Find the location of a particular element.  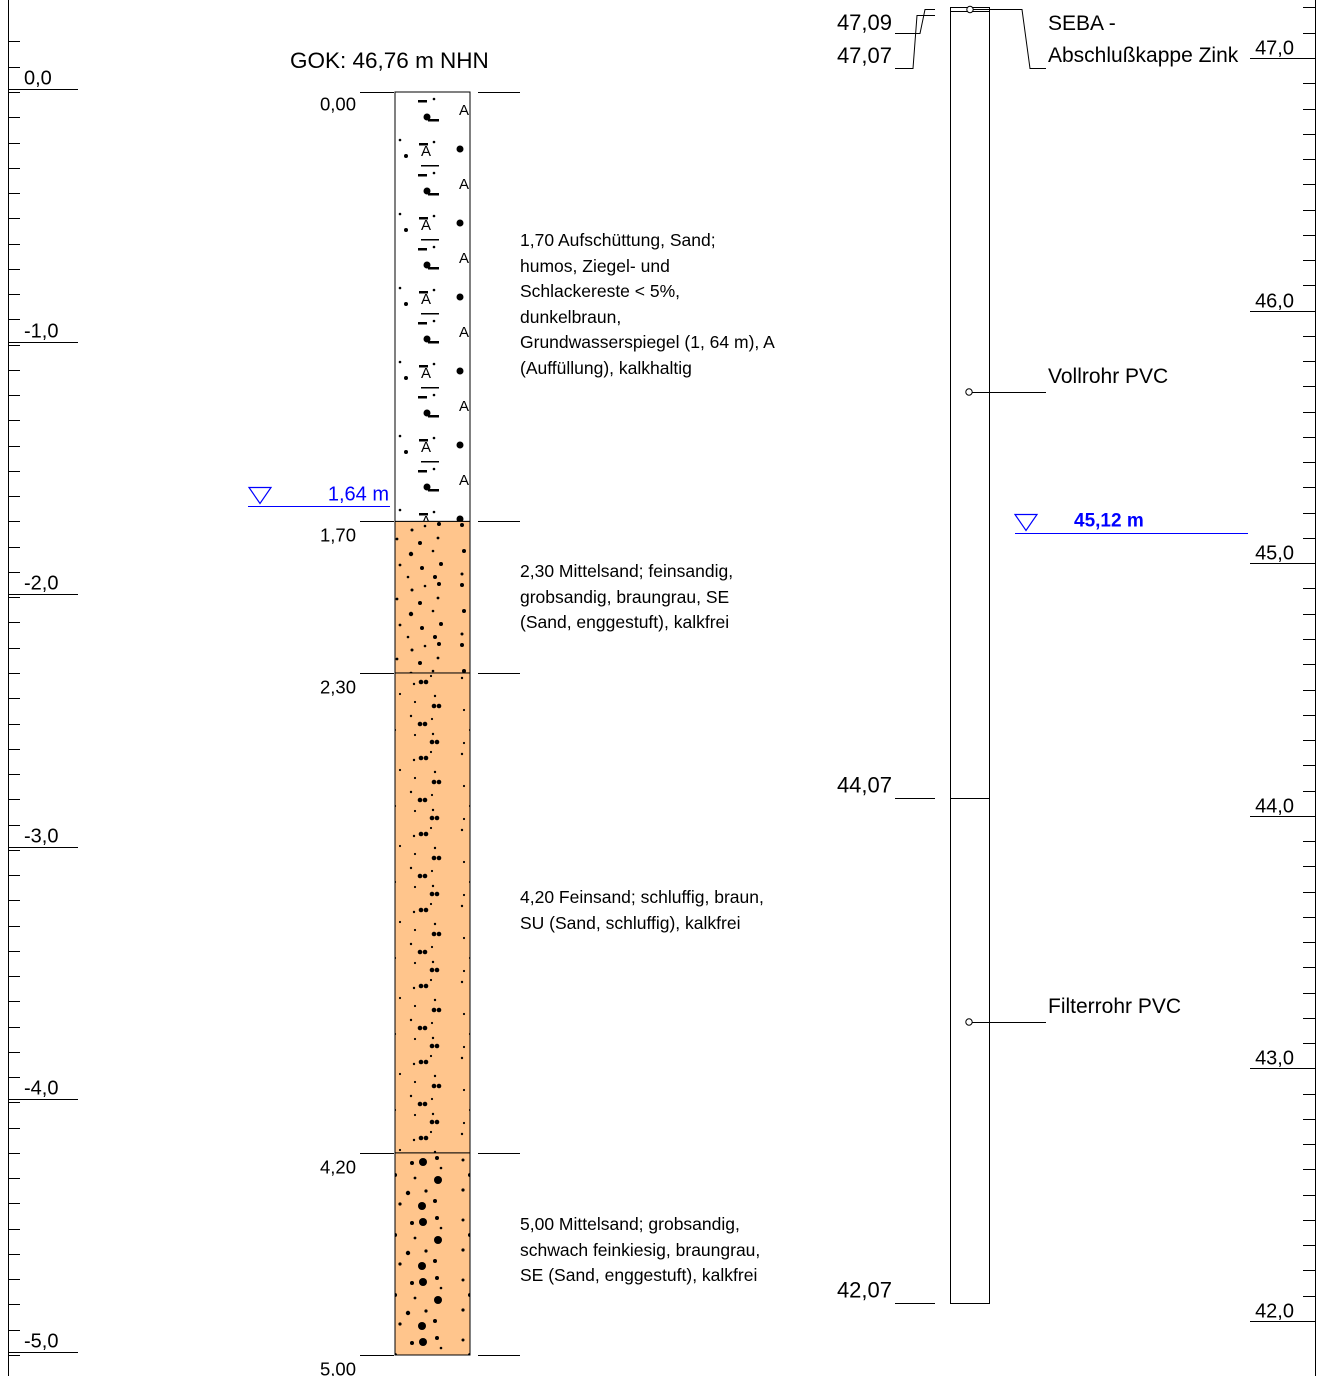

left-scale-label: 0,0 is located at coordinates (38, 79).